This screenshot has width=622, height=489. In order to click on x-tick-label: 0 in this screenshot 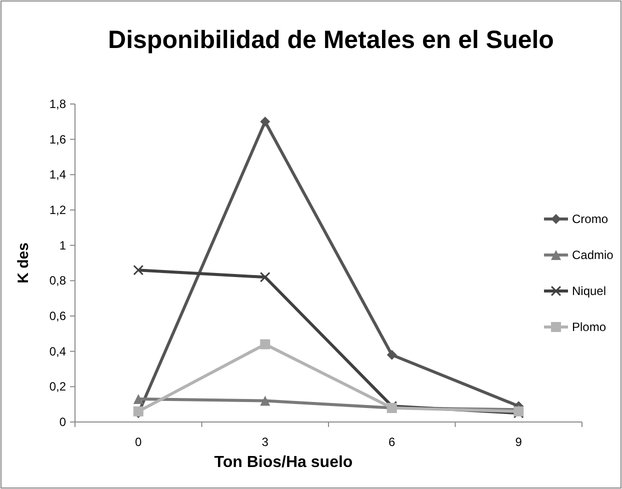, I will do `click(138, 442)`.